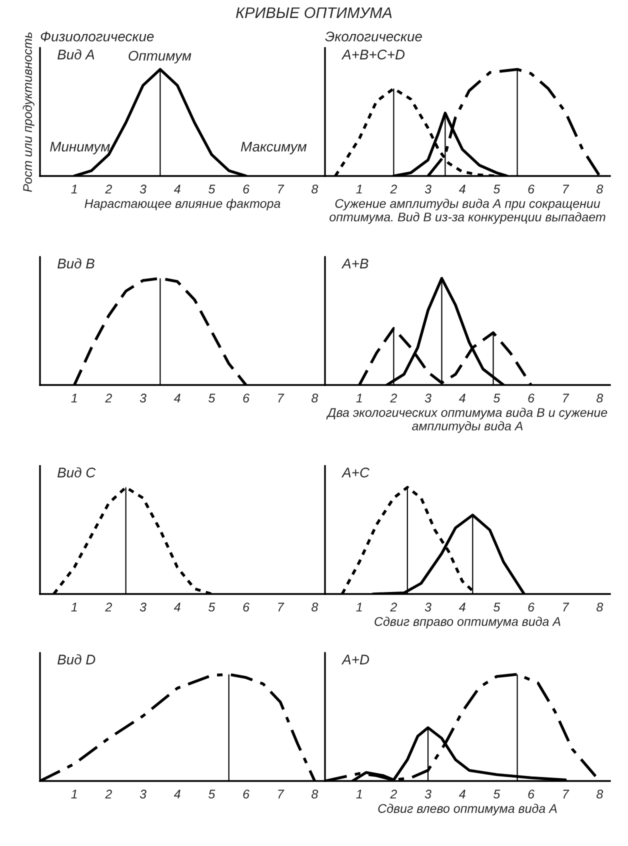  I want to click on text: Оптимум, so click(160, 57).